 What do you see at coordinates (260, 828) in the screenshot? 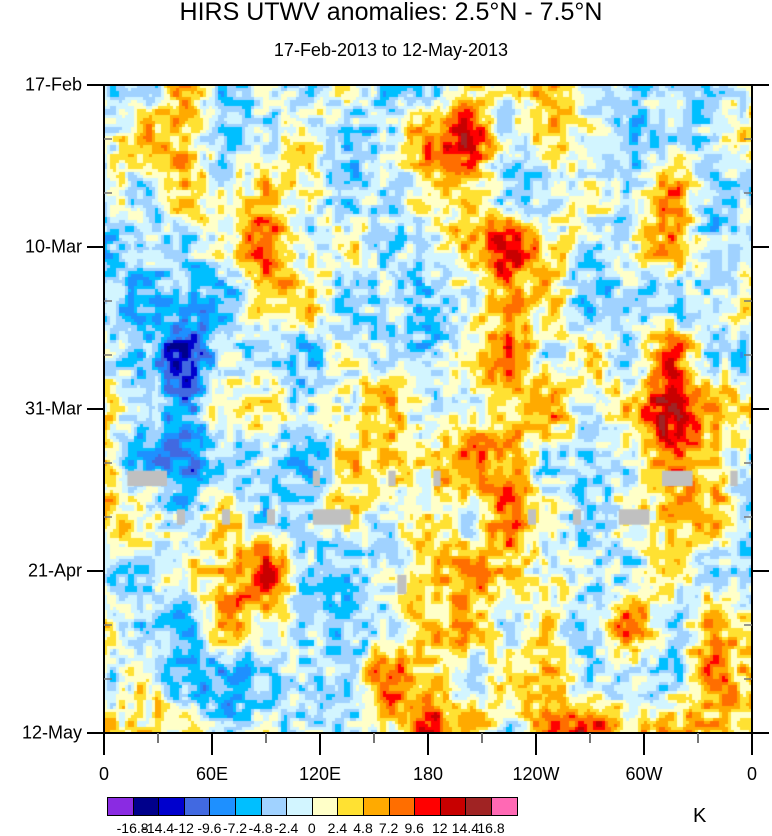
I see `colorbar-label: -4.8` at bounding box center [260, 828].